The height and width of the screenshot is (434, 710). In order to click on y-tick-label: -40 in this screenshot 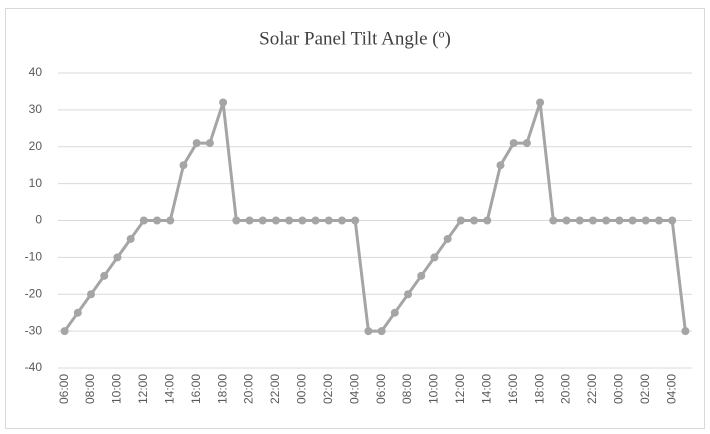, I will do `click(34, 367)`.